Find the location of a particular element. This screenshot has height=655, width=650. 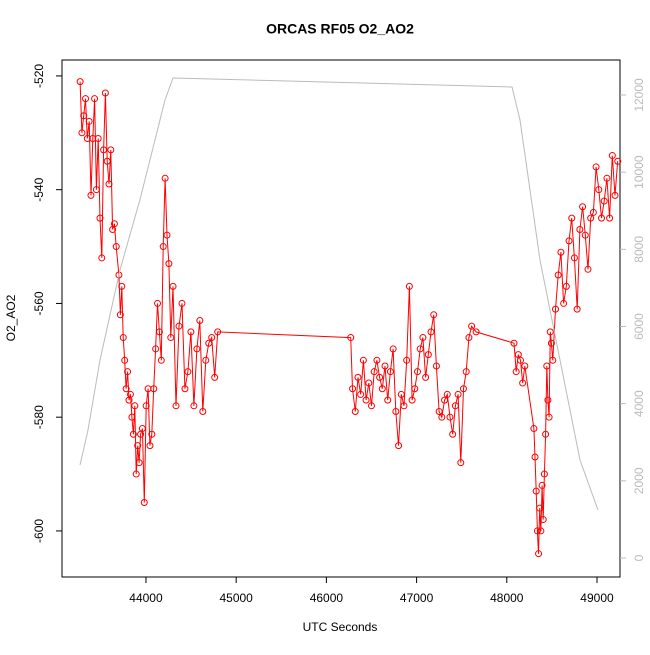

y-tick-label: -520 is located at coordinates (39, 76).